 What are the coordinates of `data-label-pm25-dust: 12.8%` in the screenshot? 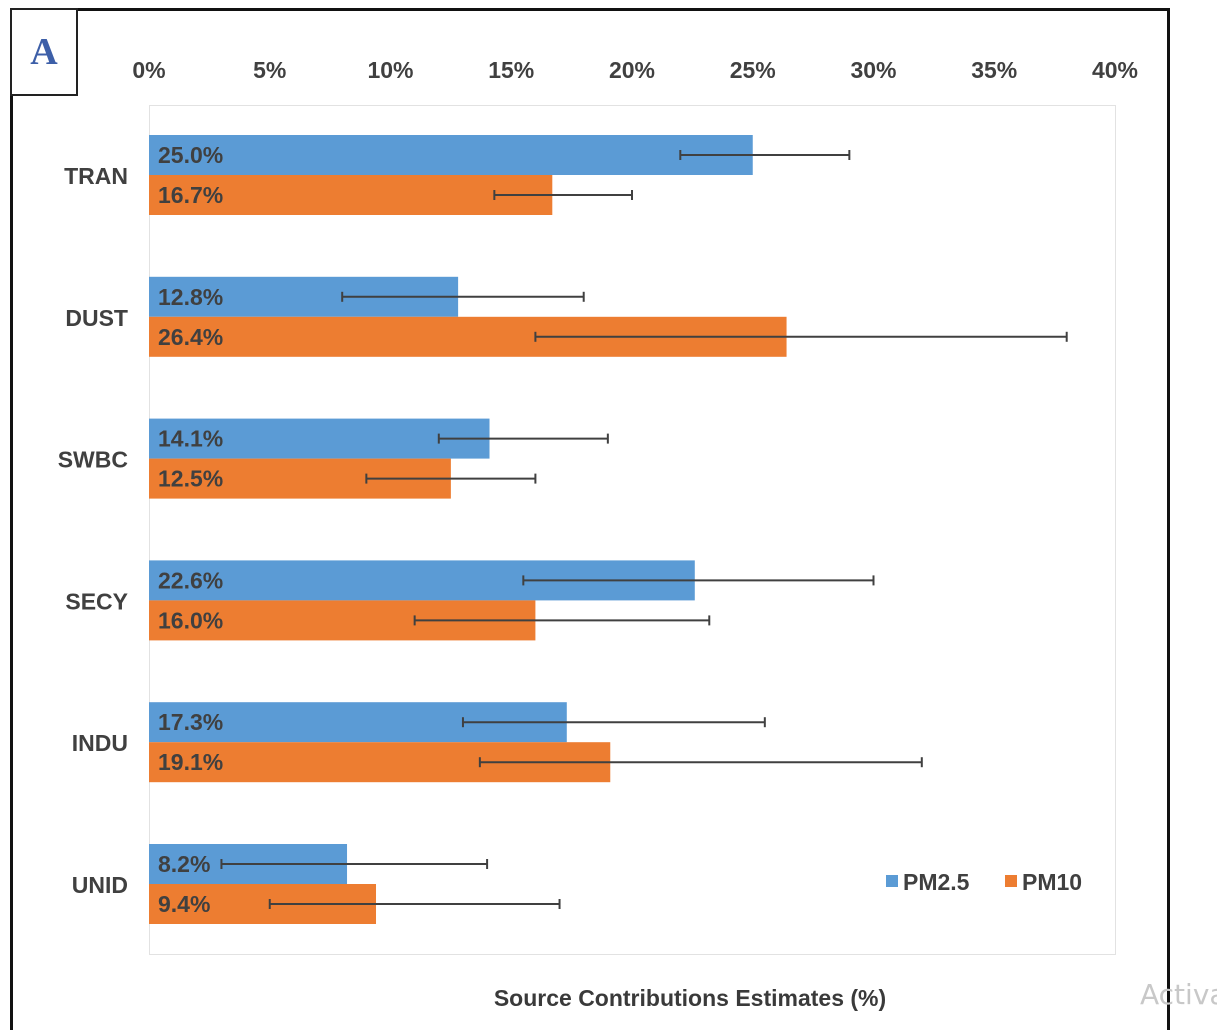 It's located at (190, 297).